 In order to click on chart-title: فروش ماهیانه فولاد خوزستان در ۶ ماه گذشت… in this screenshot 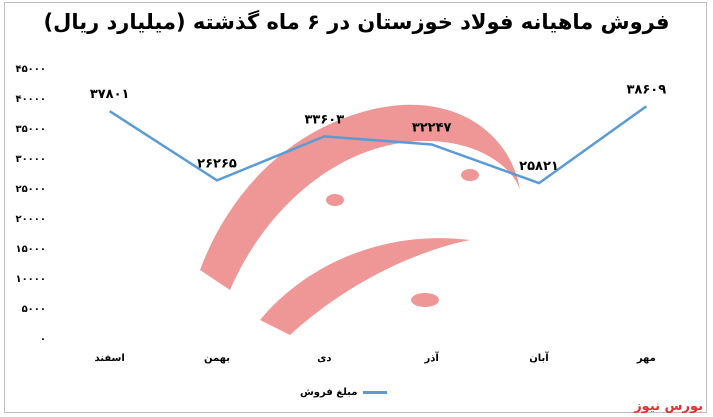, I will do `click(356, 22)`.